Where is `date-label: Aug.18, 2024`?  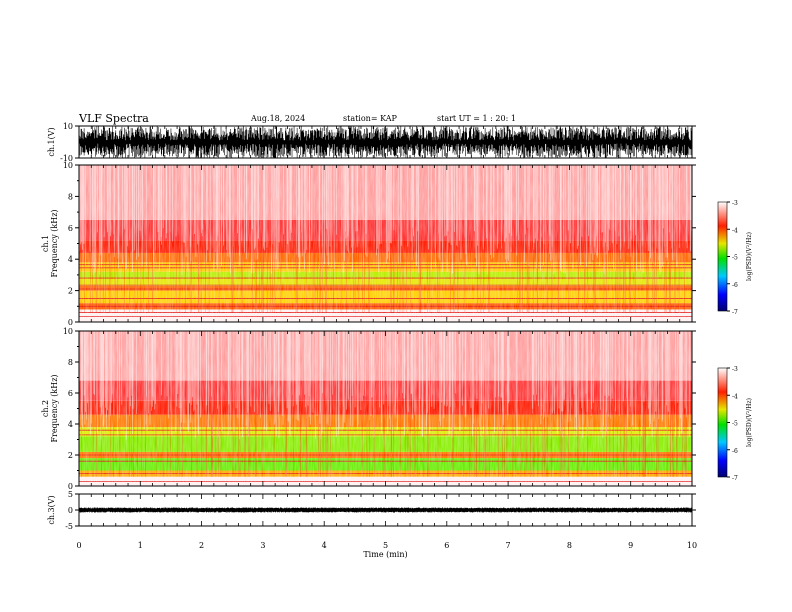 date-label: Aug.18, 2024 is located at coordinates (278, 118).